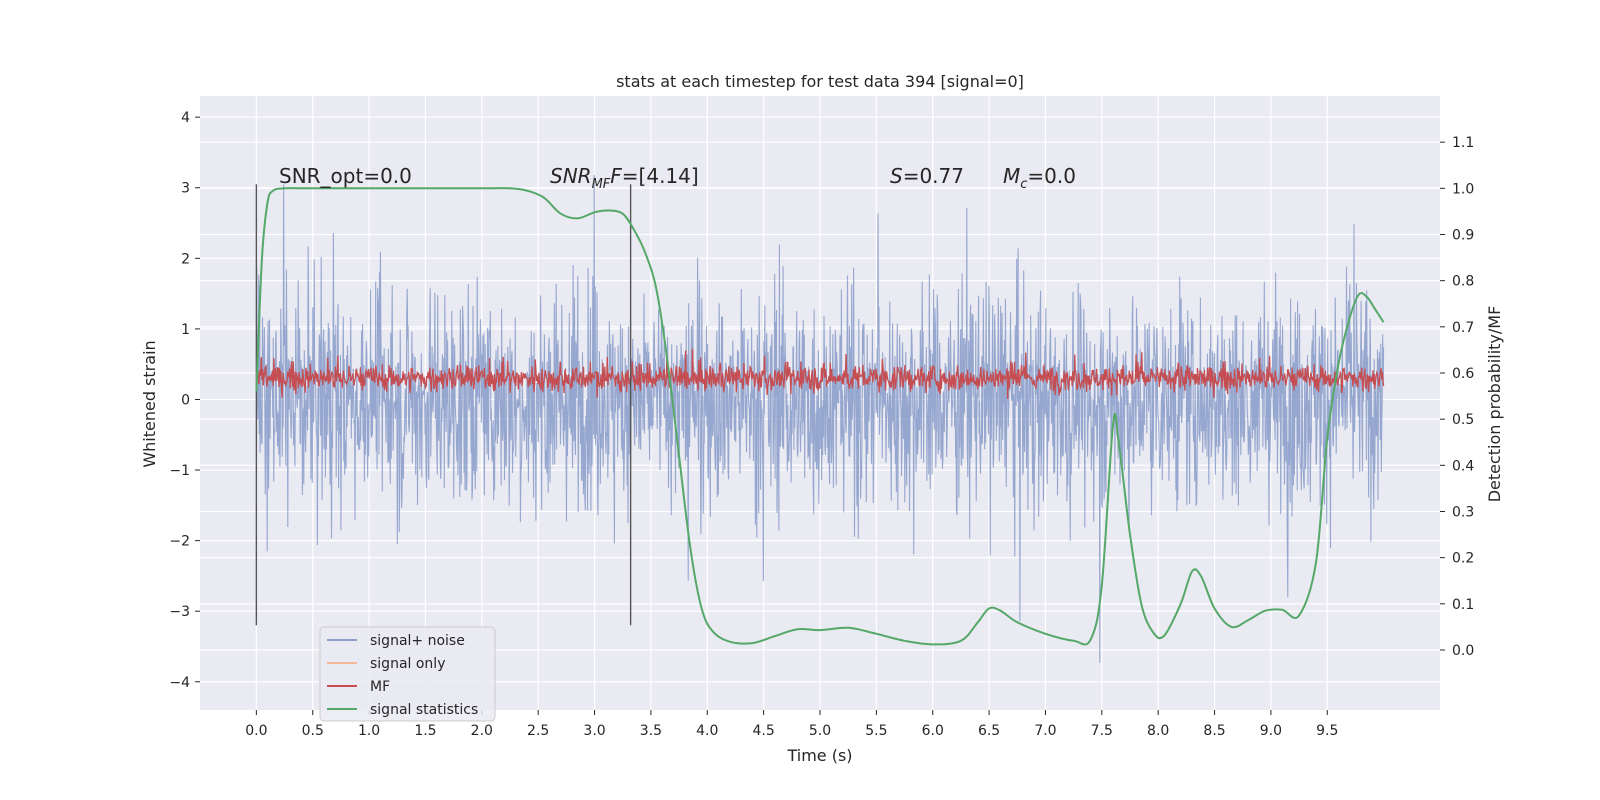  I want to click on vertical-markers, so click(443, 405).